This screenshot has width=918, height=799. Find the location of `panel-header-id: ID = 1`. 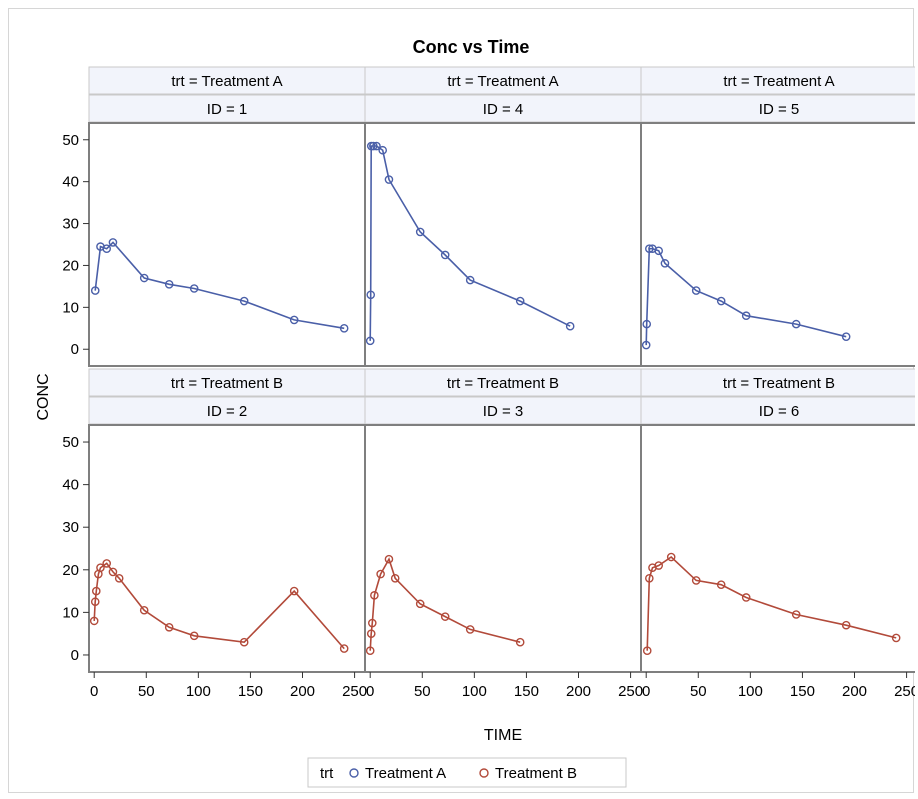

panel-header-id: ID = 1 is located at coordinates (227, 109).